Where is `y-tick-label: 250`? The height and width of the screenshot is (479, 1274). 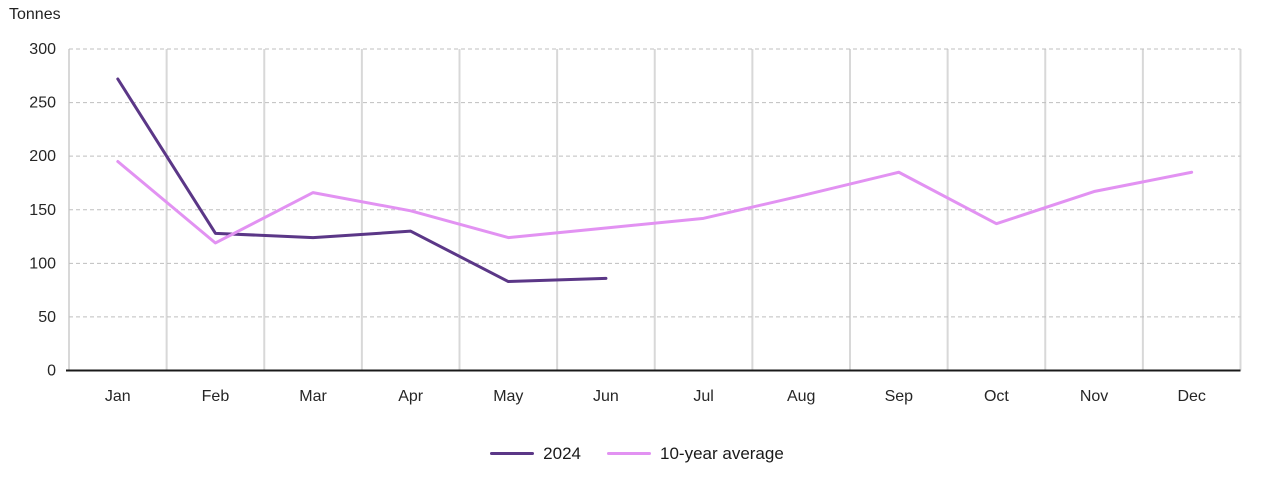 y-tick-label: 250 is located at coordinates (42, 103).